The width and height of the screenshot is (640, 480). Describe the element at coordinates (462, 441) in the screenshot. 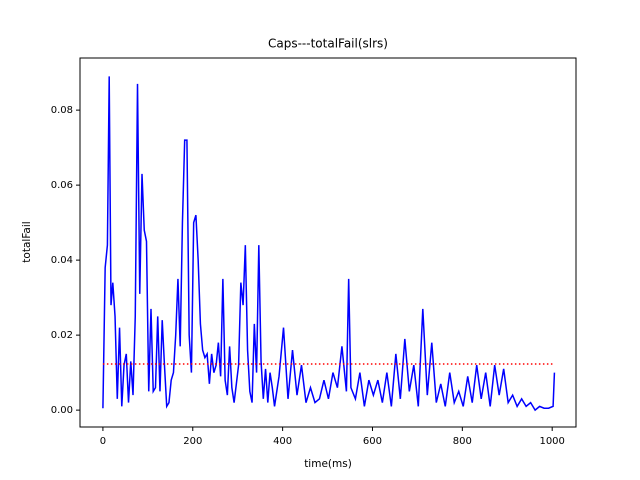

I see `x-tick-label: 800` at that location.